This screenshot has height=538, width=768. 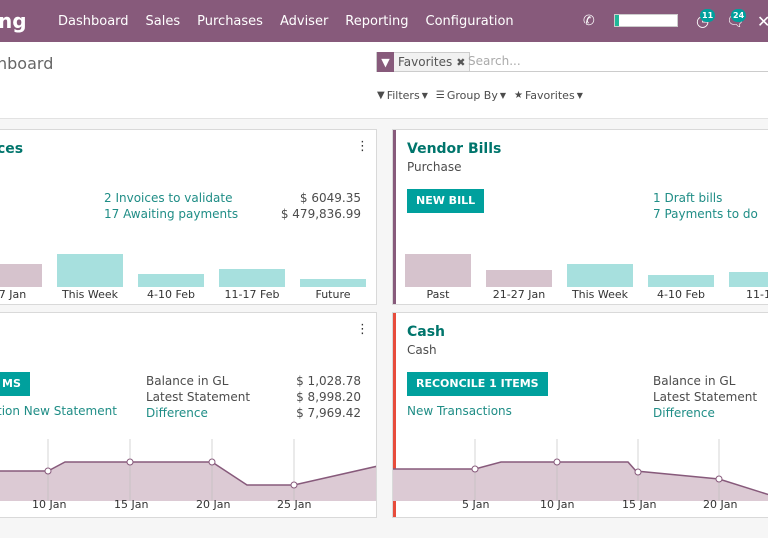 I want to click on payments-to-do-link: 7 Payments to do, so click(x=705, y=214).